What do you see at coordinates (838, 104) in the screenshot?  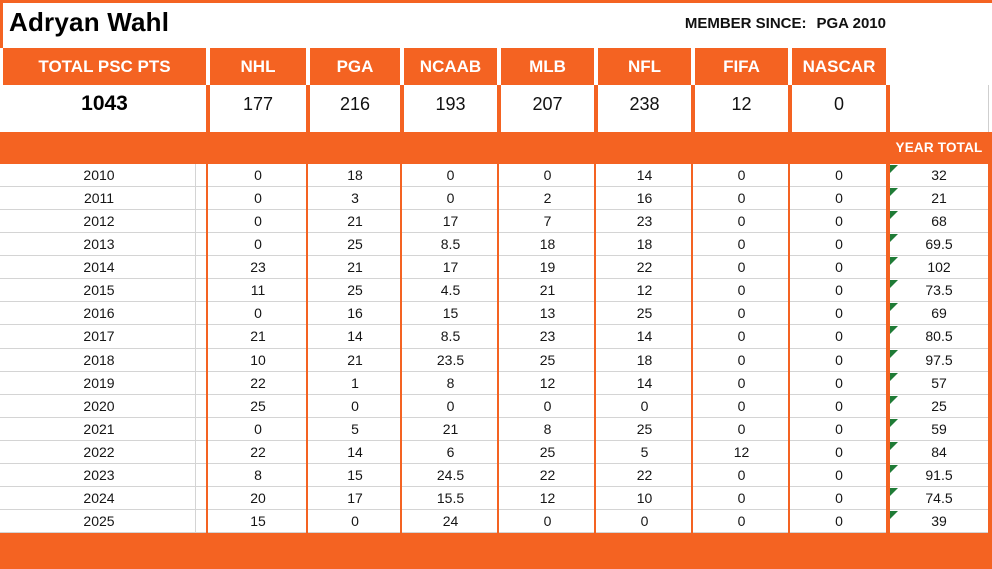 I see `total-nascar: 0` at bounding box center [838, 104].